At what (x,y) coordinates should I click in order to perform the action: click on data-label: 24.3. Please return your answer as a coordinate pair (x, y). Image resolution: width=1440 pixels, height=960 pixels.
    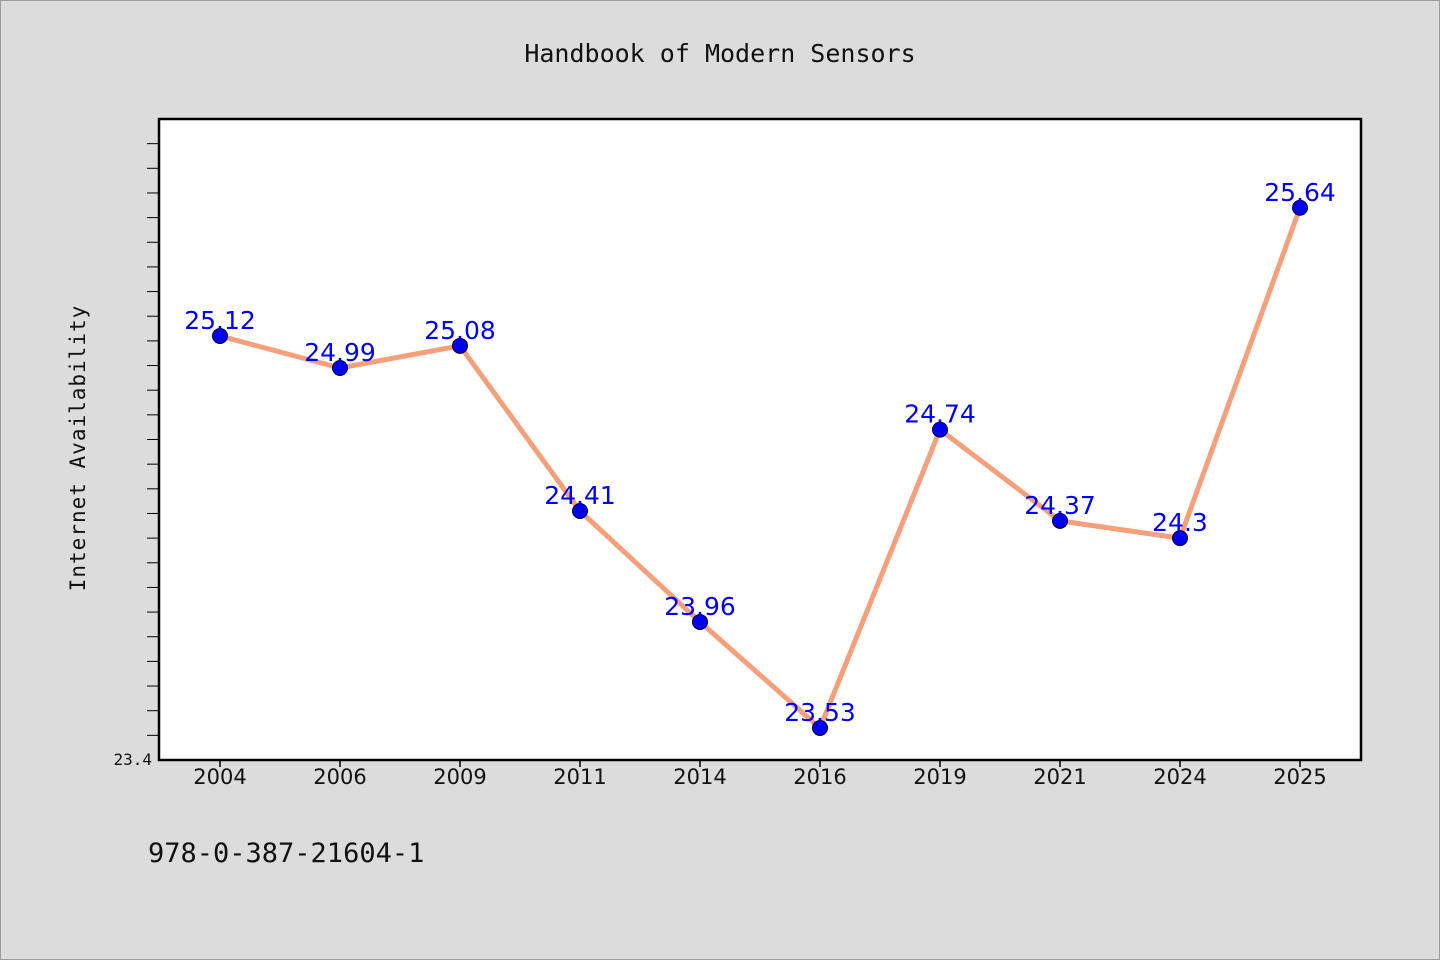
    Looking at the image, I should click on (1180, 522).